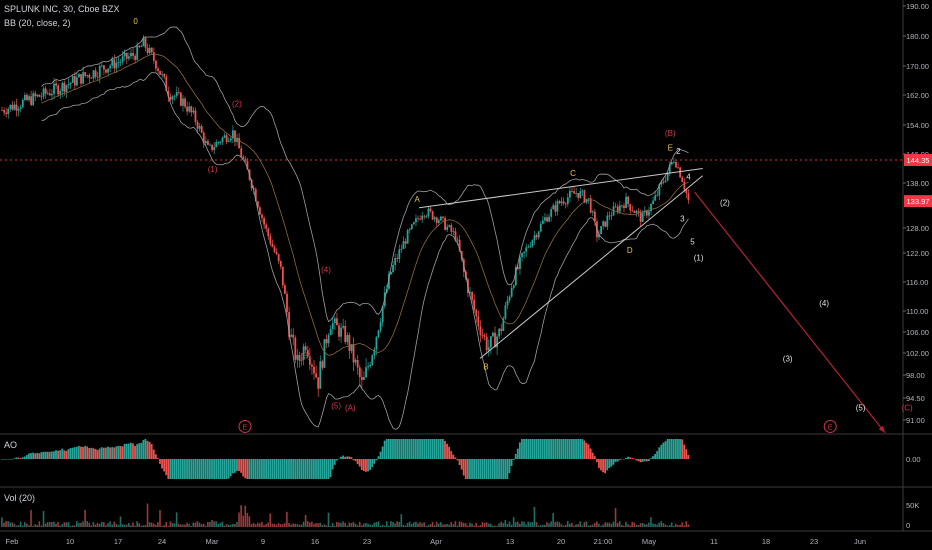 The width and height of the screenshot is (932, 550). Describe the element at coordinates (915, 420) in the screenshot. I see `y-tick-label: 91.00` at that location.